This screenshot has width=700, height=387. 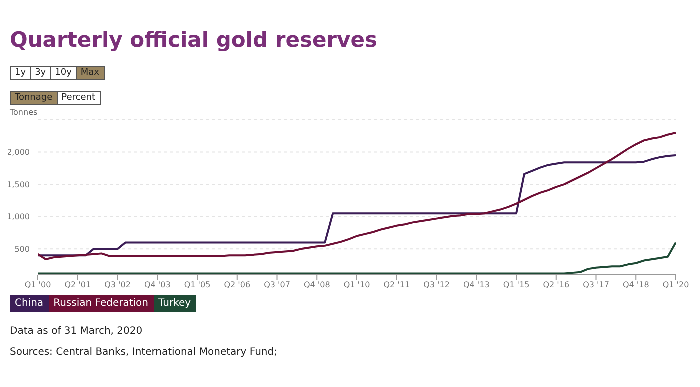 I want to click on x-tick-label: Q2 '01, so click(x=78, y=285).